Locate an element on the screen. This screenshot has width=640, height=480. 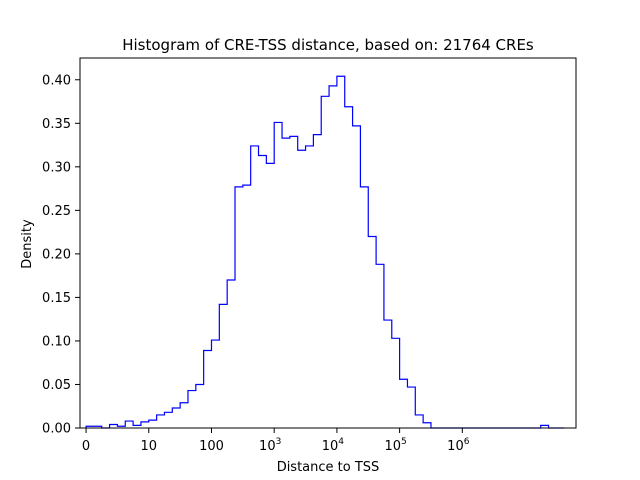
y-tick-label: 0.35 is located at coordinates (56, 124).